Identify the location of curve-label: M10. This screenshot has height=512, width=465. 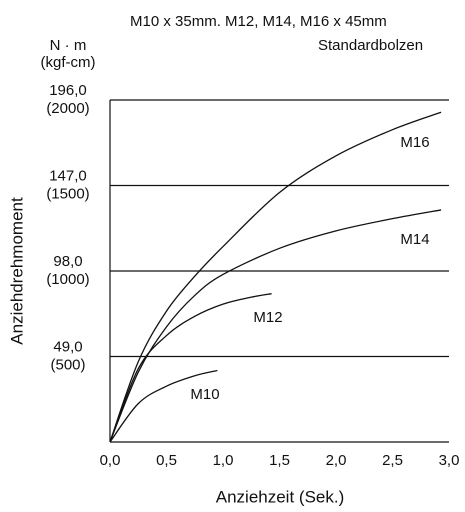
(204, 394).